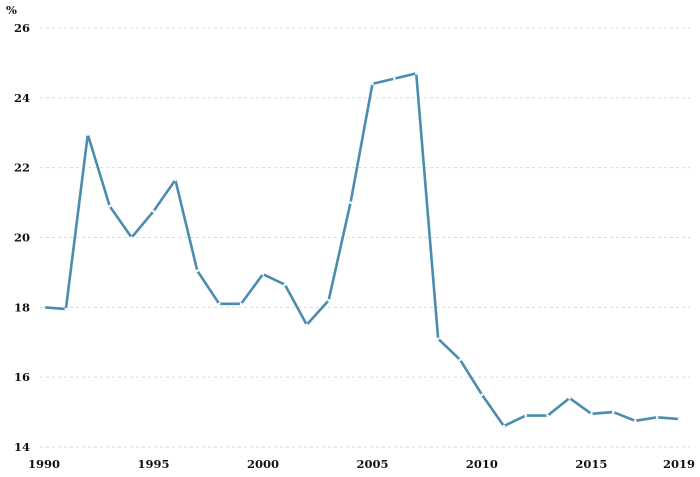 The width and height of the screenshot is (700, 477). I want to click on x-tick-label: 2005, so click(372, 464).